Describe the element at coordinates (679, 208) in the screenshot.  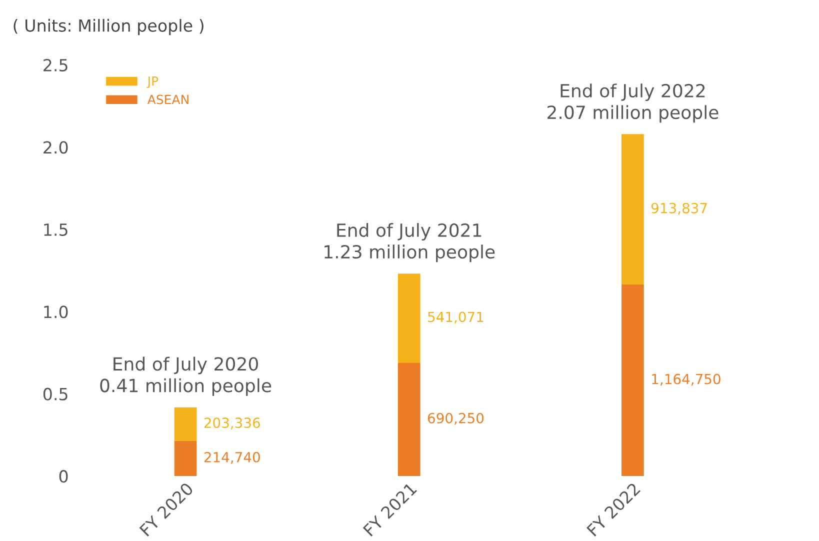
I see `annotation: 913,837` at that location.